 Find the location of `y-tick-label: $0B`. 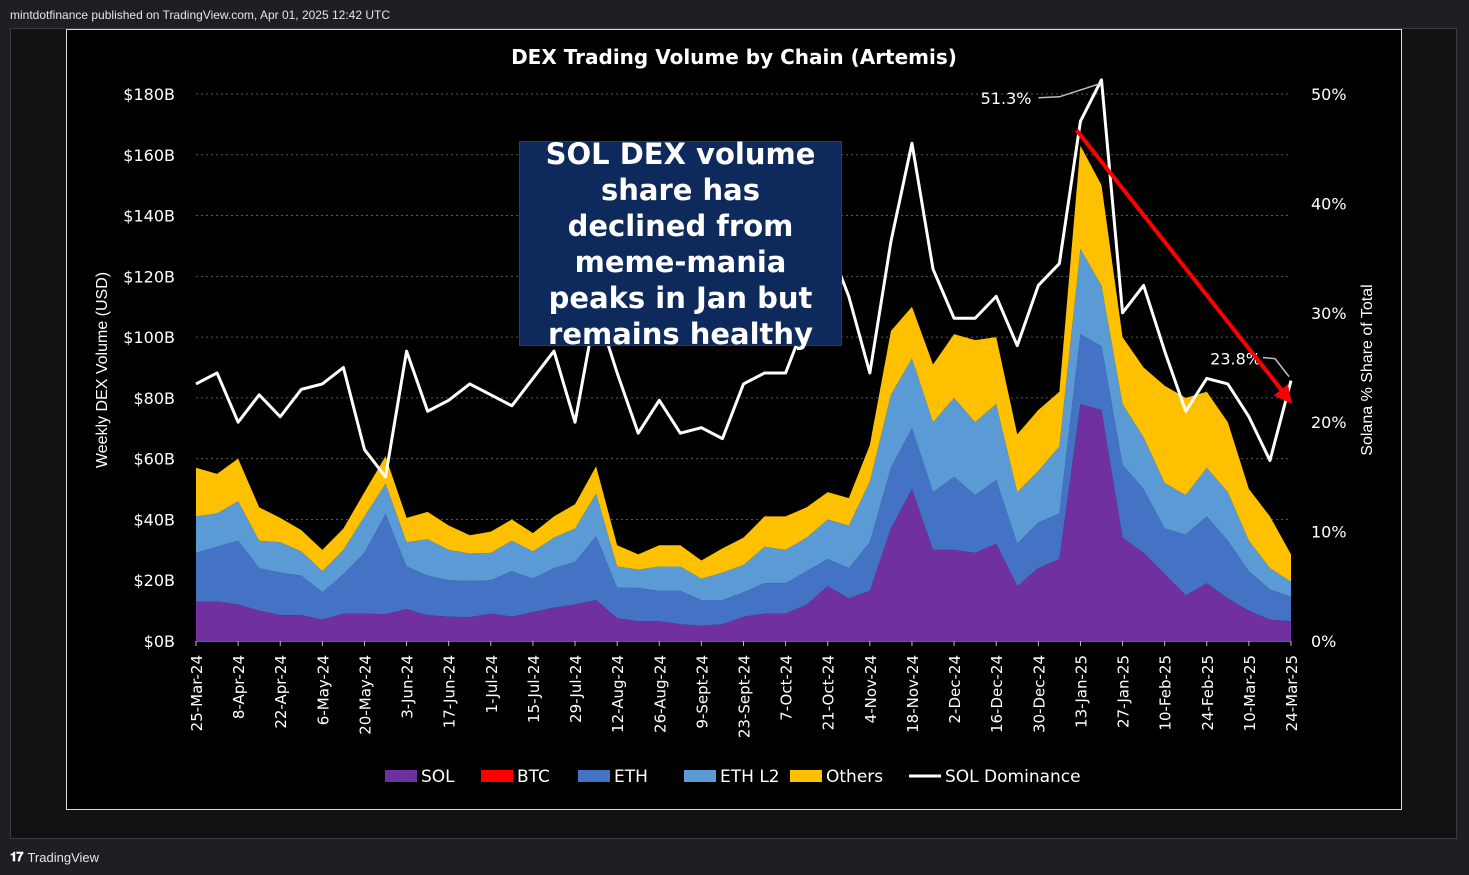

y-tick-label: $0B is located at coordinates (159, 641).